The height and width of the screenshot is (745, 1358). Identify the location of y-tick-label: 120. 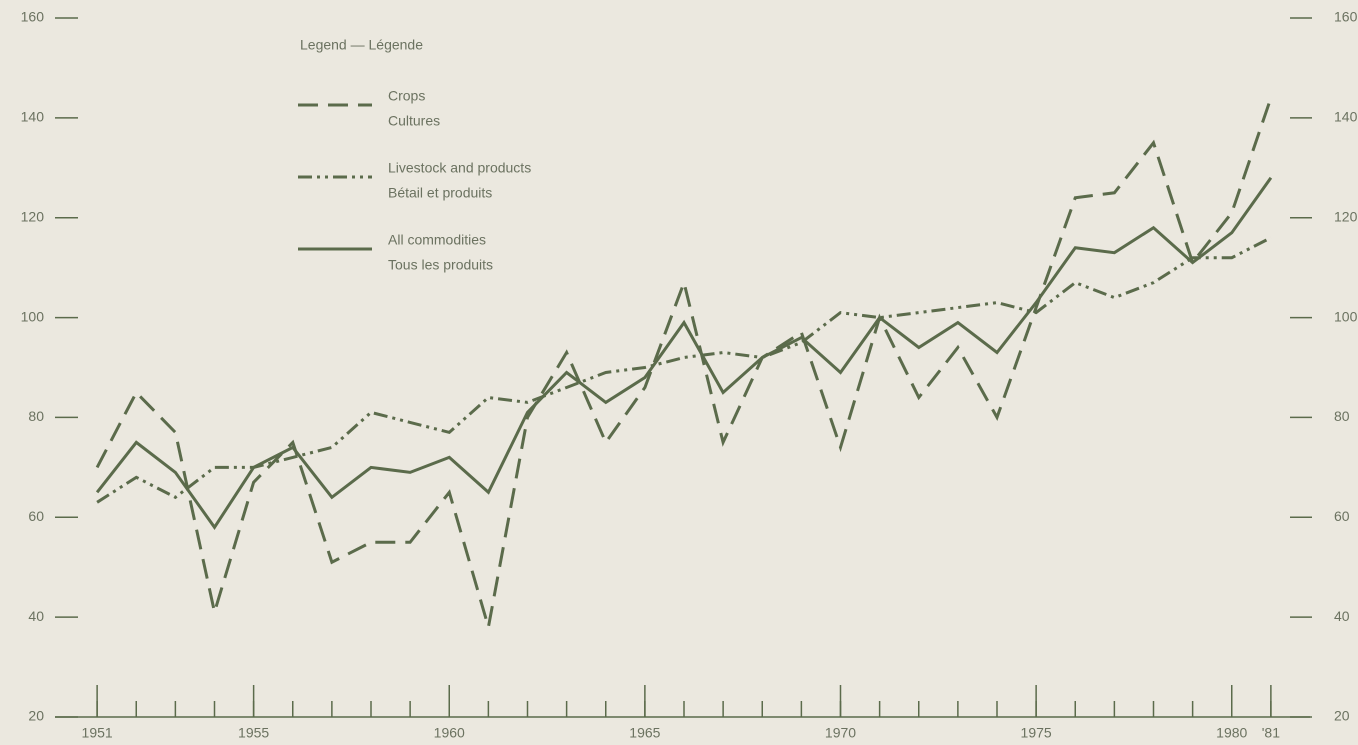
(33, 216).